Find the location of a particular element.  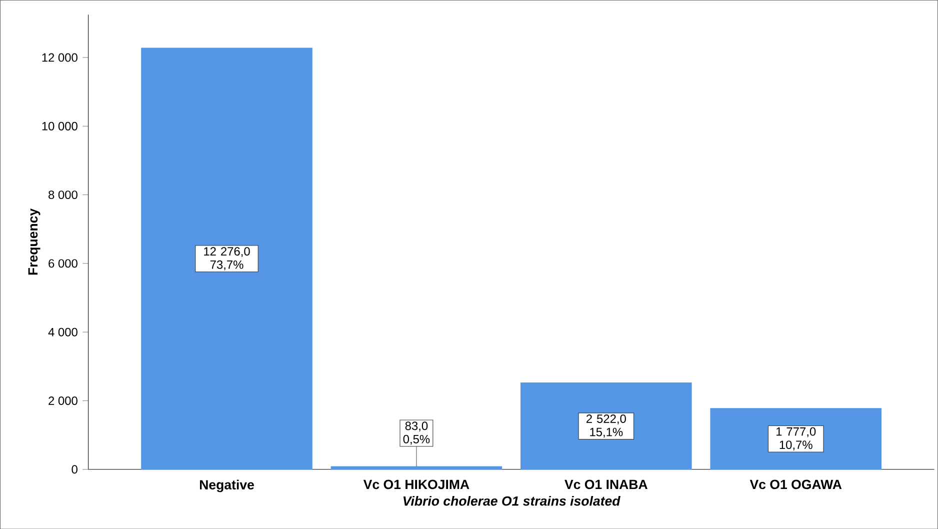

x-axis-title: Vibrio cholerae O1 strains isolated is located at coordinates (511, 501).